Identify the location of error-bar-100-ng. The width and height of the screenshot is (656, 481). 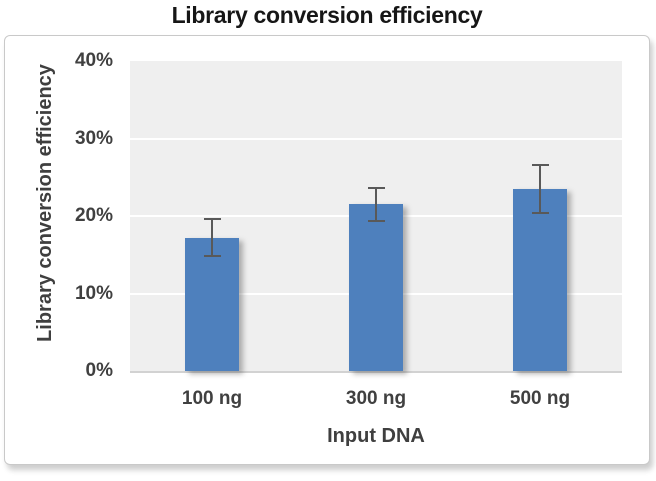
(212, 238).